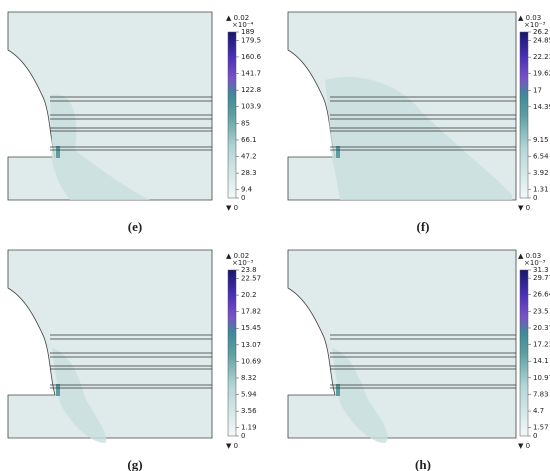  I want to click on colorbar-tick-label: 17.23, so click(541, 345).